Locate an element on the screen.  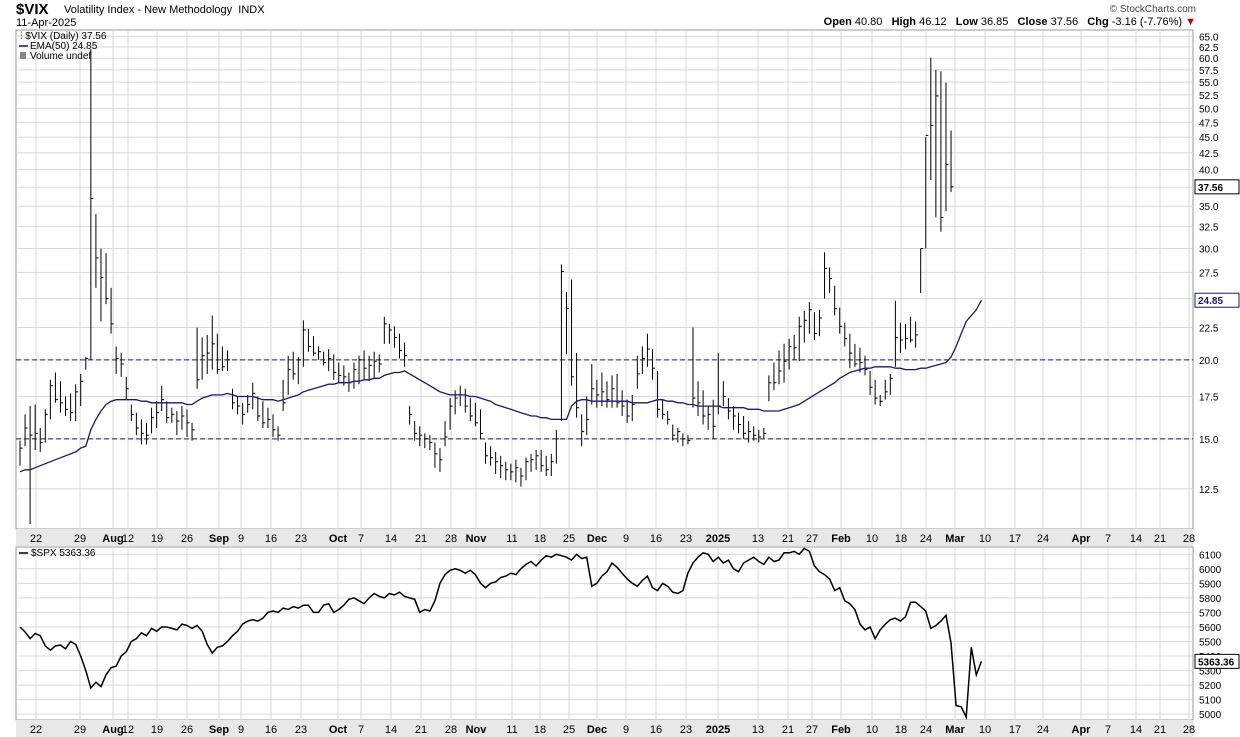
ema-price-tag-box is located at coordinates (1217, 300).